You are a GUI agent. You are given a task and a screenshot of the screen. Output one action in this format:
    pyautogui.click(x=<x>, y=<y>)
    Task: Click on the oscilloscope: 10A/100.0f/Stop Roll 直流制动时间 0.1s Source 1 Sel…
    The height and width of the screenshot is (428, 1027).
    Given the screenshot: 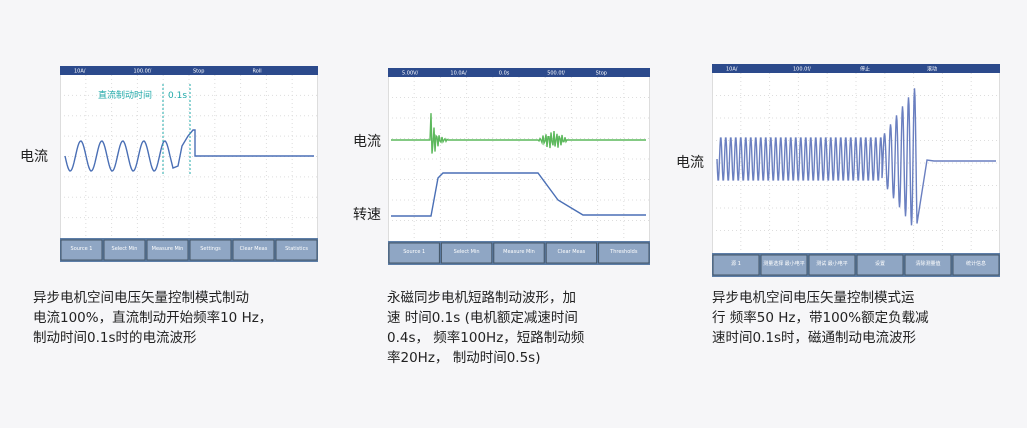 What is the action you would take?
    pyautogui.click(x=189, y=164)
    